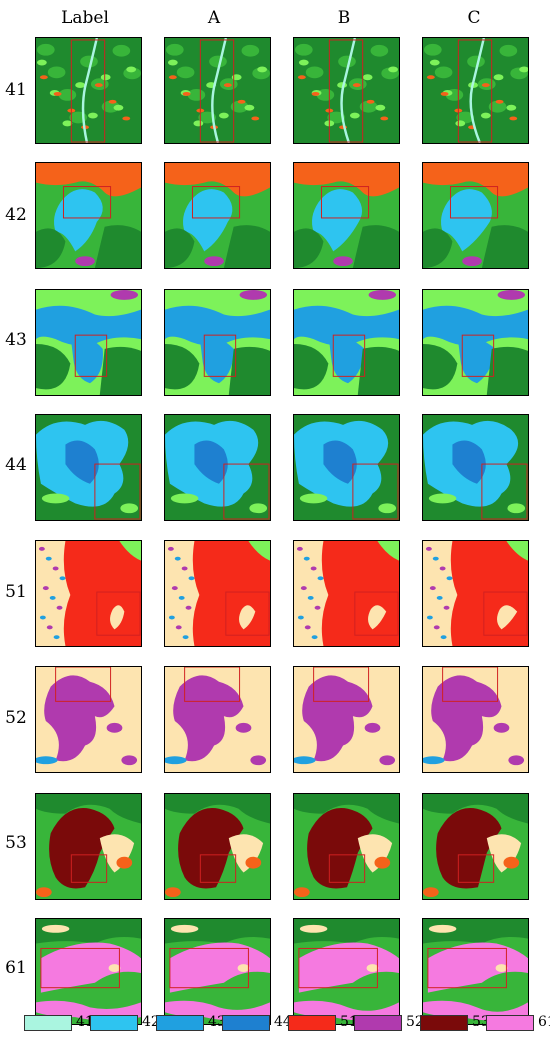 This screenshot has height=1061, width=550. I want to click on legend-label-43: 43, so click(217, 1022).